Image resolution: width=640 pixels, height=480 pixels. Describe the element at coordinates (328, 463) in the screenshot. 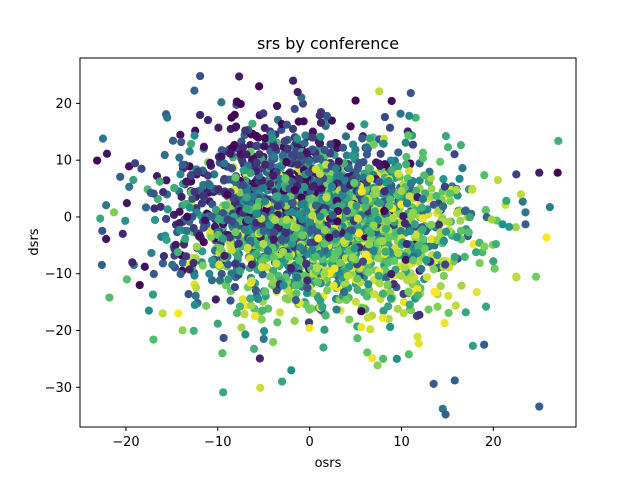

I see `x-axis-label: osrs` at that location.